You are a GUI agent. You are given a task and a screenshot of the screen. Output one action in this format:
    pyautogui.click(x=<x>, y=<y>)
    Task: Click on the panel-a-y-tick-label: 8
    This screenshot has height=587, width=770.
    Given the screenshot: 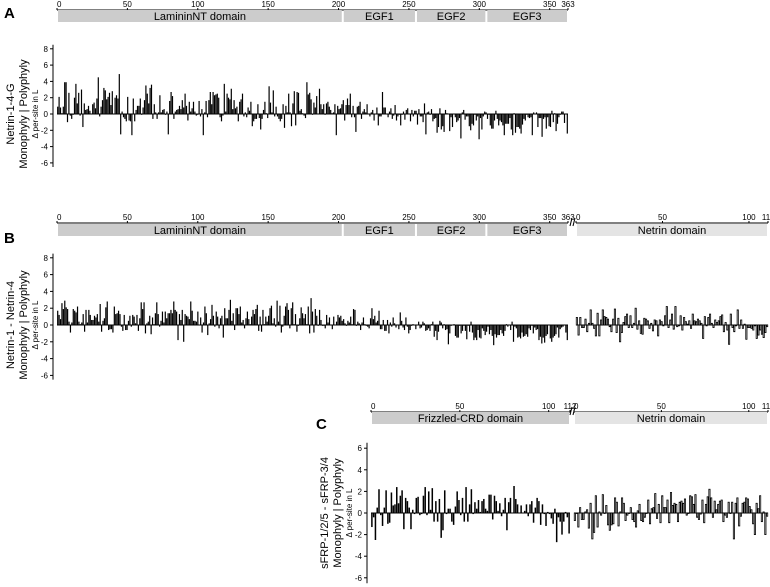 What is the action you would take?
    pyautogui.click(x=46, y=49)
    